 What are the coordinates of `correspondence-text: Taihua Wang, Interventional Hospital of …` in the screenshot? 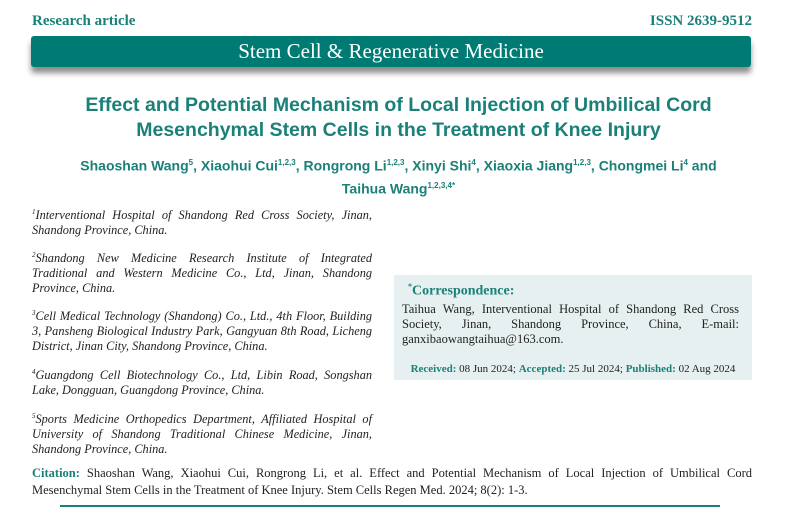 It's located at (570, 324).